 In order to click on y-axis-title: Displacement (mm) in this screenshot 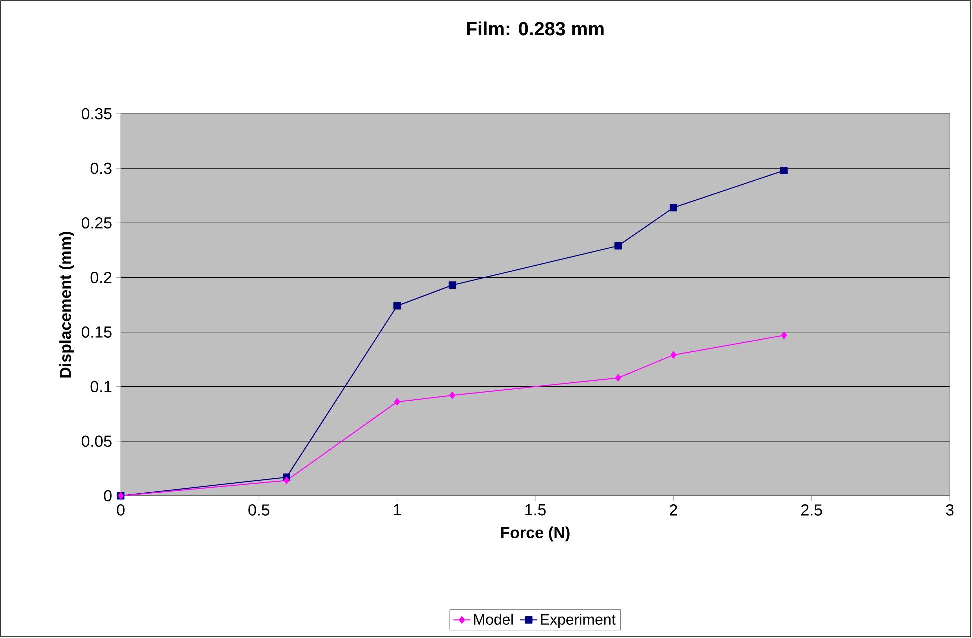, I will do `click(67, 305)`.